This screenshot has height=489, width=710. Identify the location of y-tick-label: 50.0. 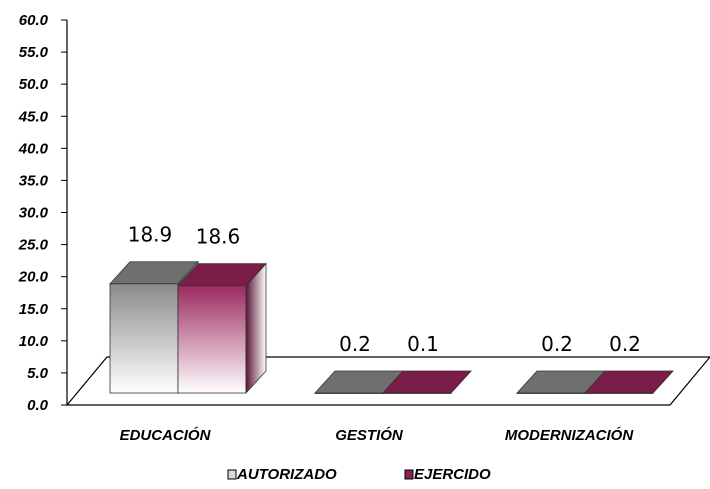
(34, 84).